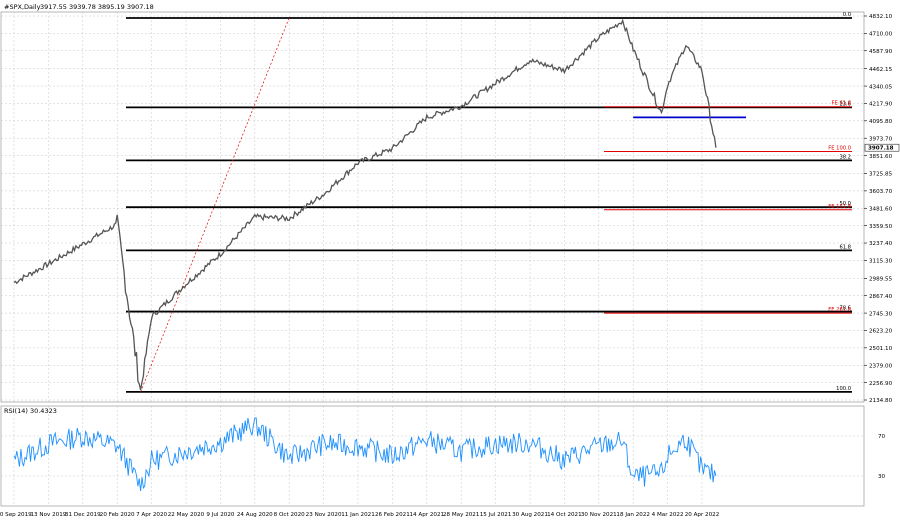 Image resolution: width=900 pixels, height=527 pixels. Describe the element at coordinates (220, 515) in the screenshot. I see `date-tick-label: 9 Jul 2020` at that location.